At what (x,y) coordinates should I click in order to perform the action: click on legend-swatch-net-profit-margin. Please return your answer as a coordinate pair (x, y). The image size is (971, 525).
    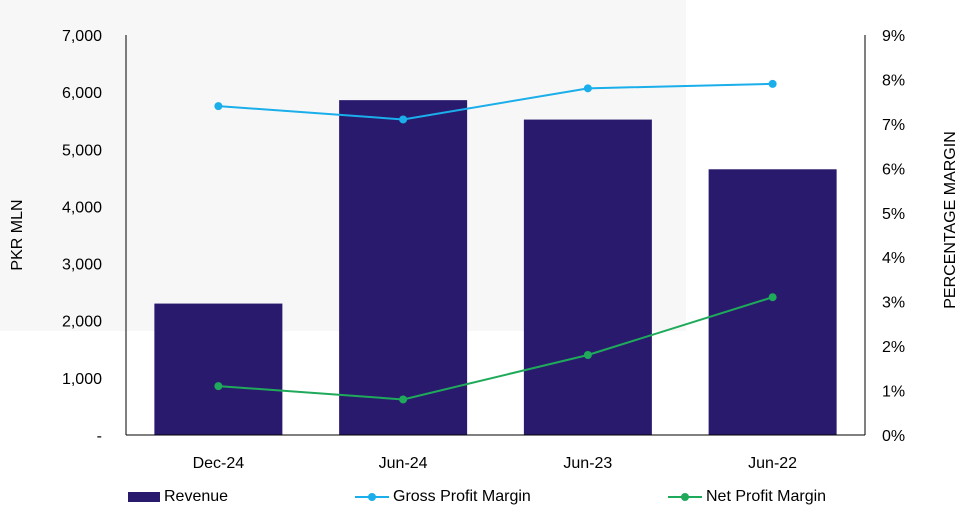
    Looking at the image, I should click on (685, 497).